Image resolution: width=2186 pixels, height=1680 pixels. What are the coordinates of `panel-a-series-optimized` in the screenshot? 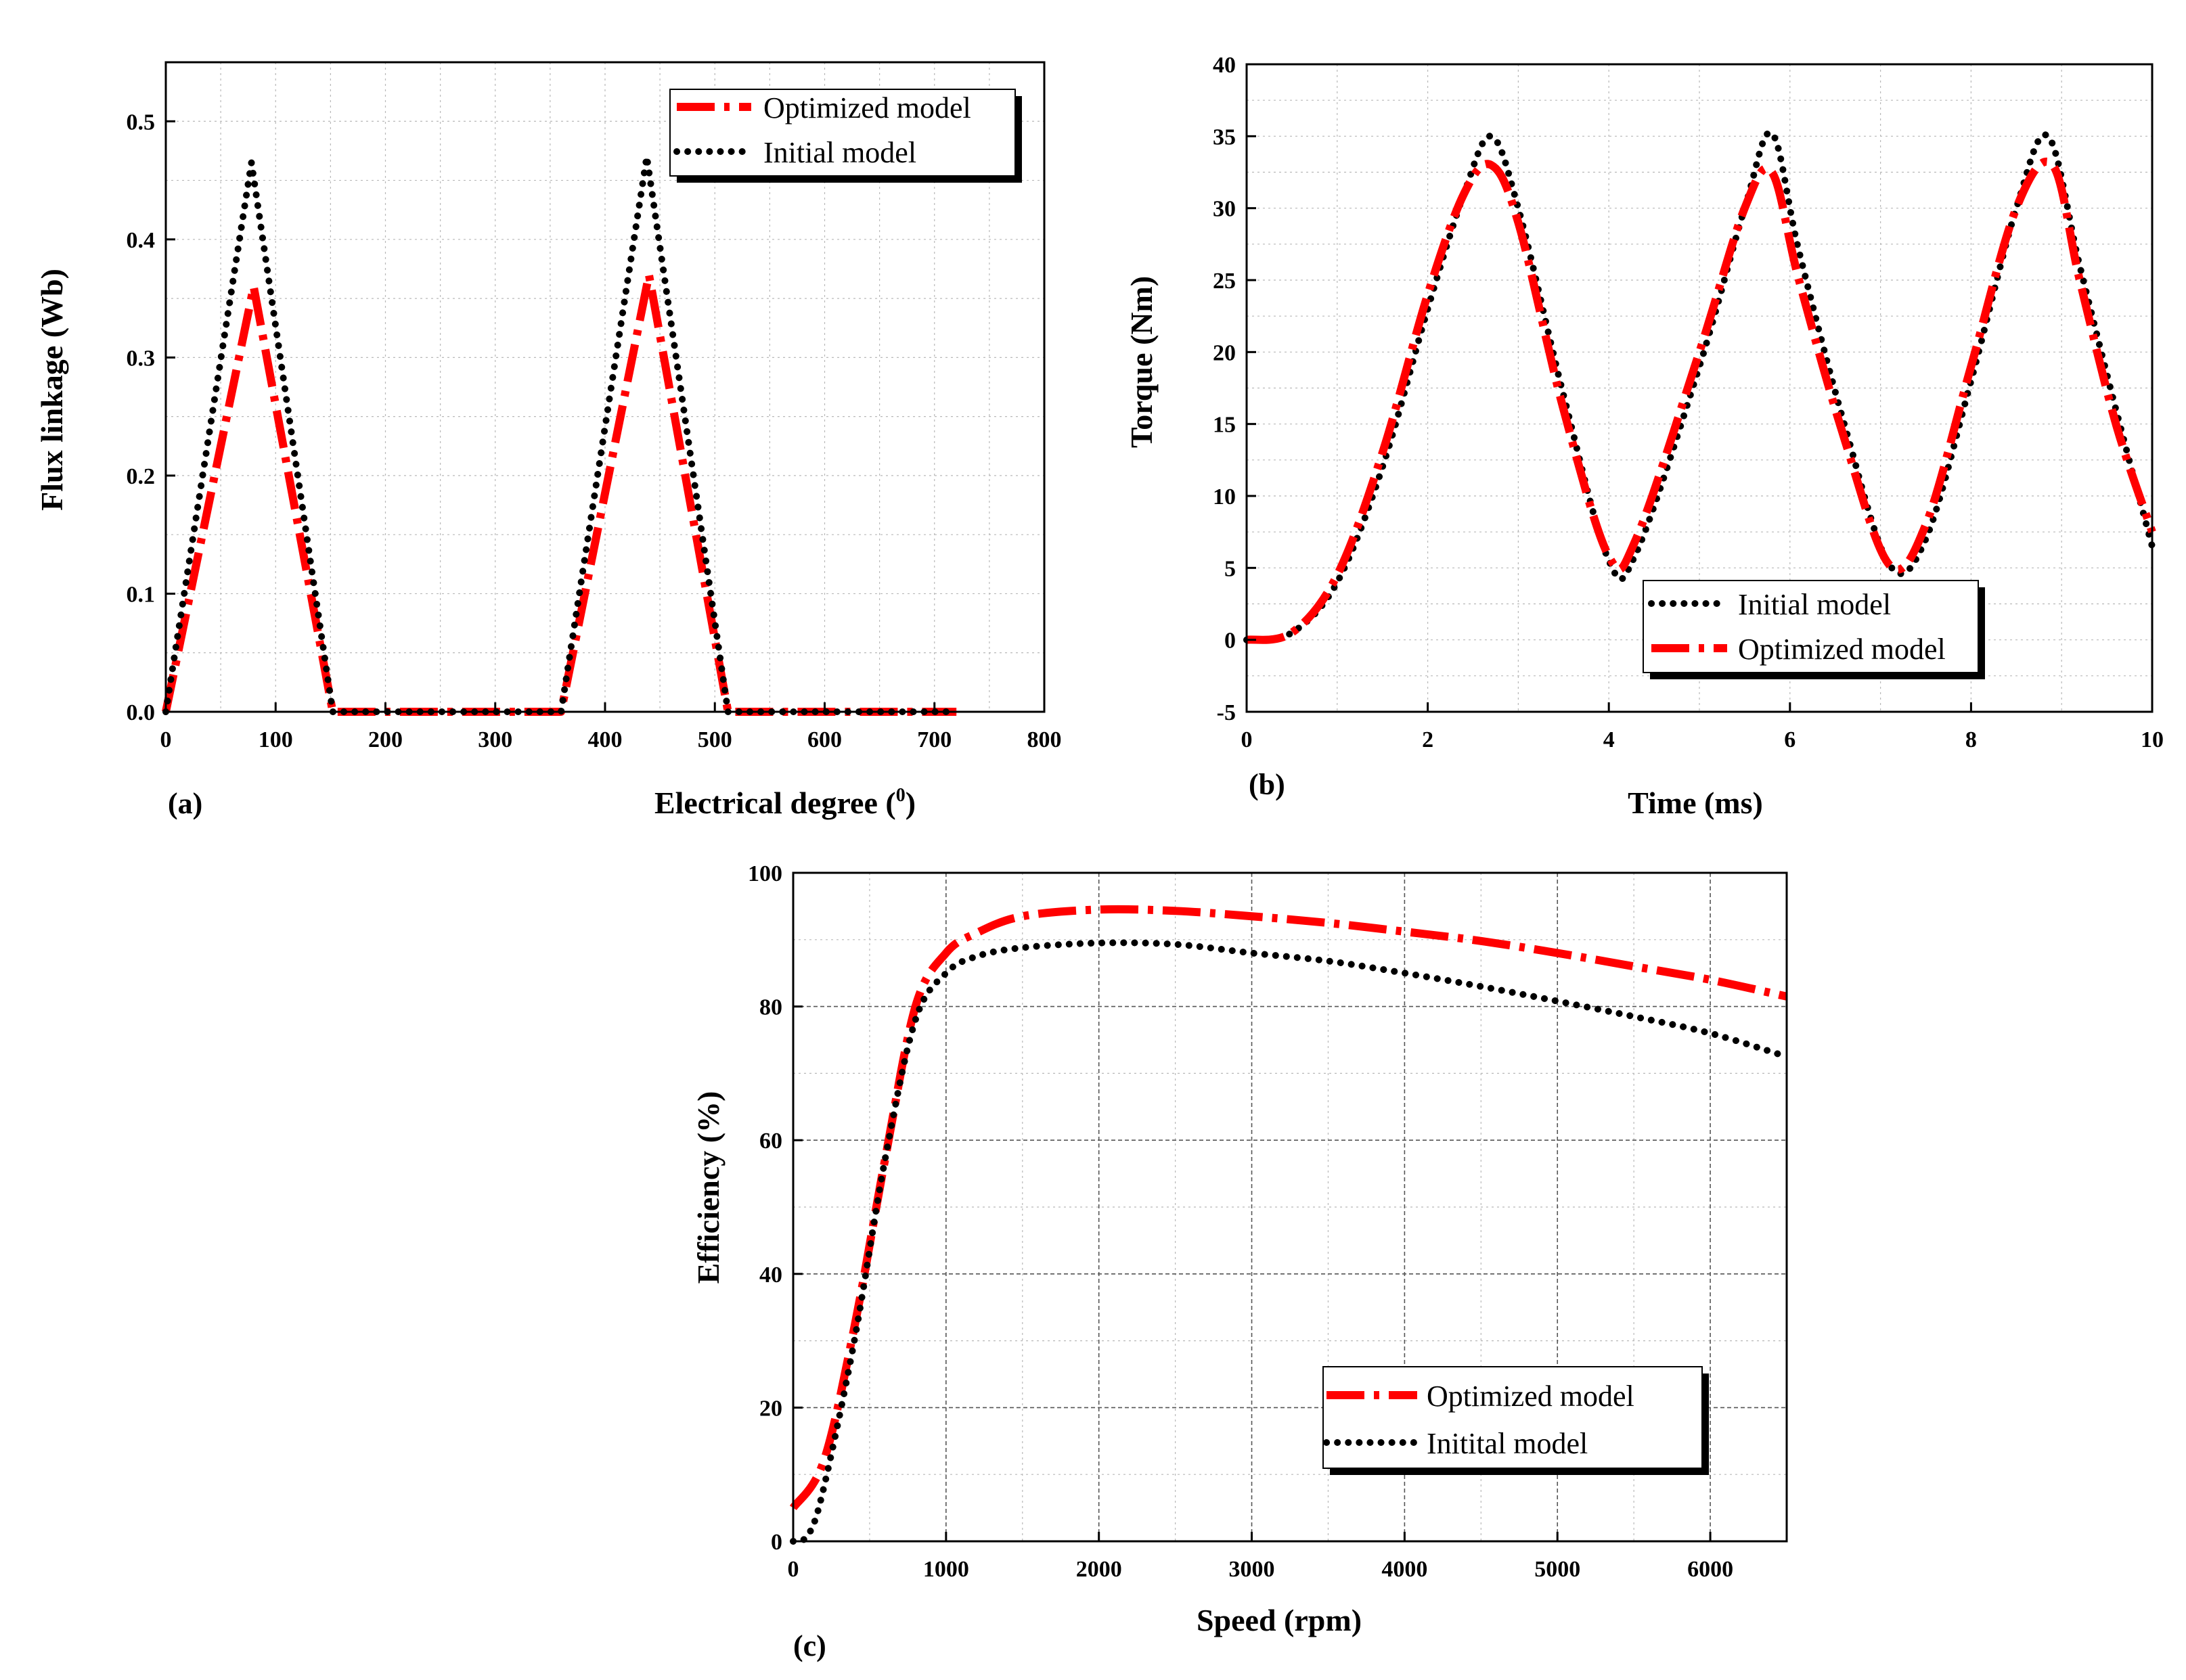 It's located at (559, 494).